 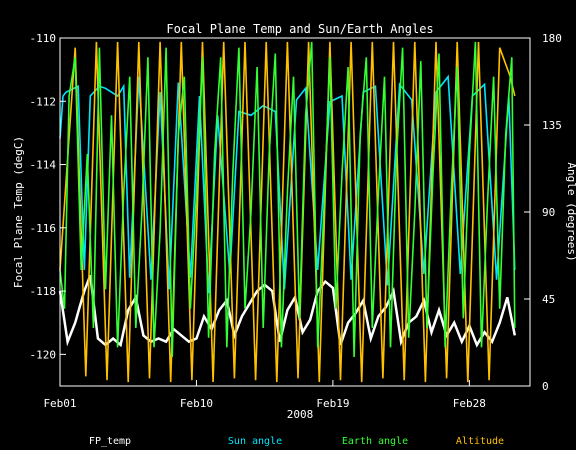 What do you see at coordinates (552, 38) in the screenshot?
I see `y2-tick-label: 180` at bounding box center [552, 38].